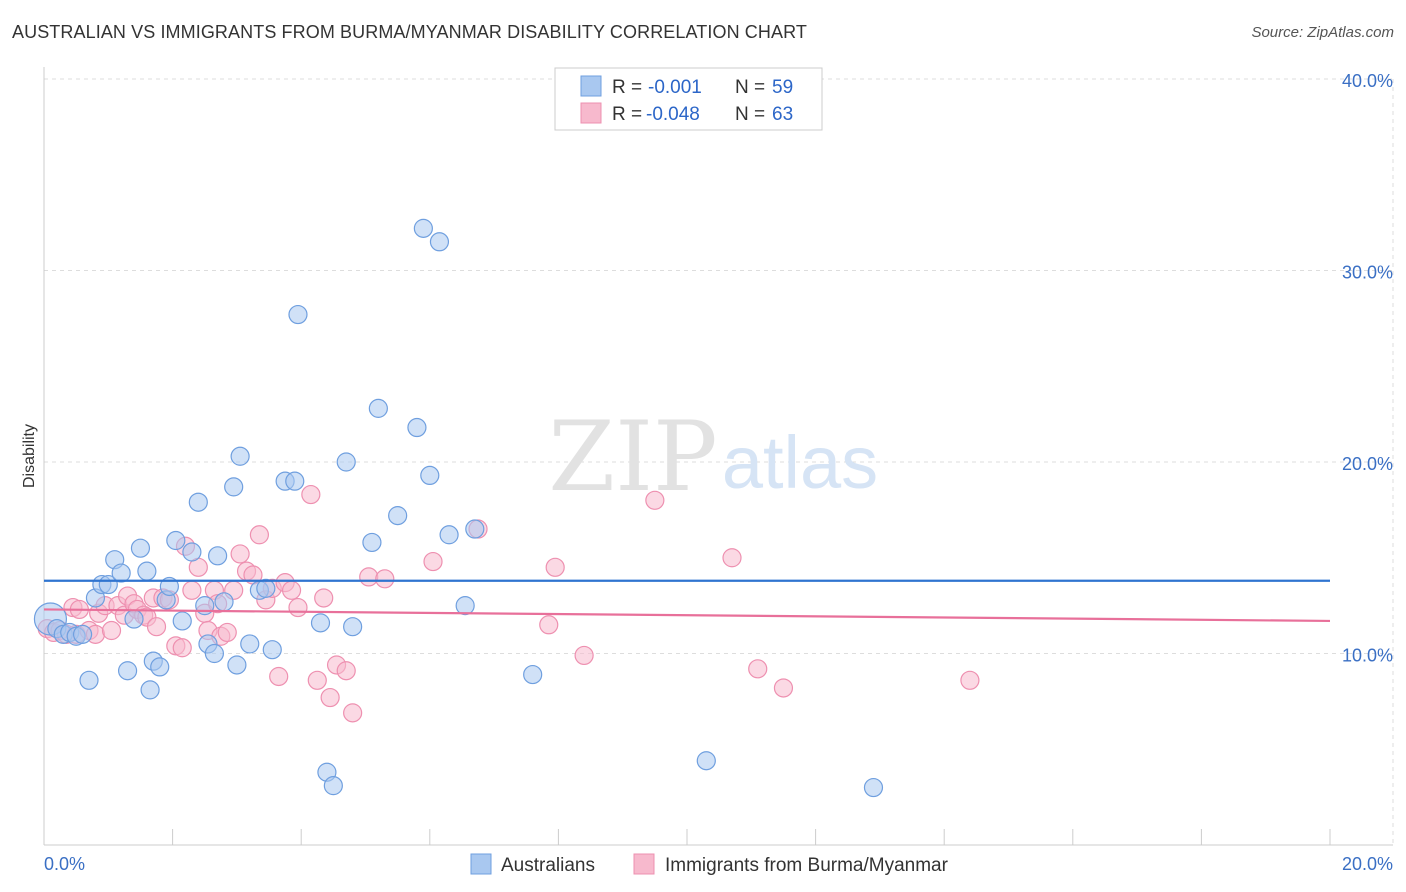 The height and width of the screenshot is (892, 1406). What do you see at coordinates (632, 457) in the screenshot?
I see `watermark-zip: ZIP` at bounding box center [632, 457].